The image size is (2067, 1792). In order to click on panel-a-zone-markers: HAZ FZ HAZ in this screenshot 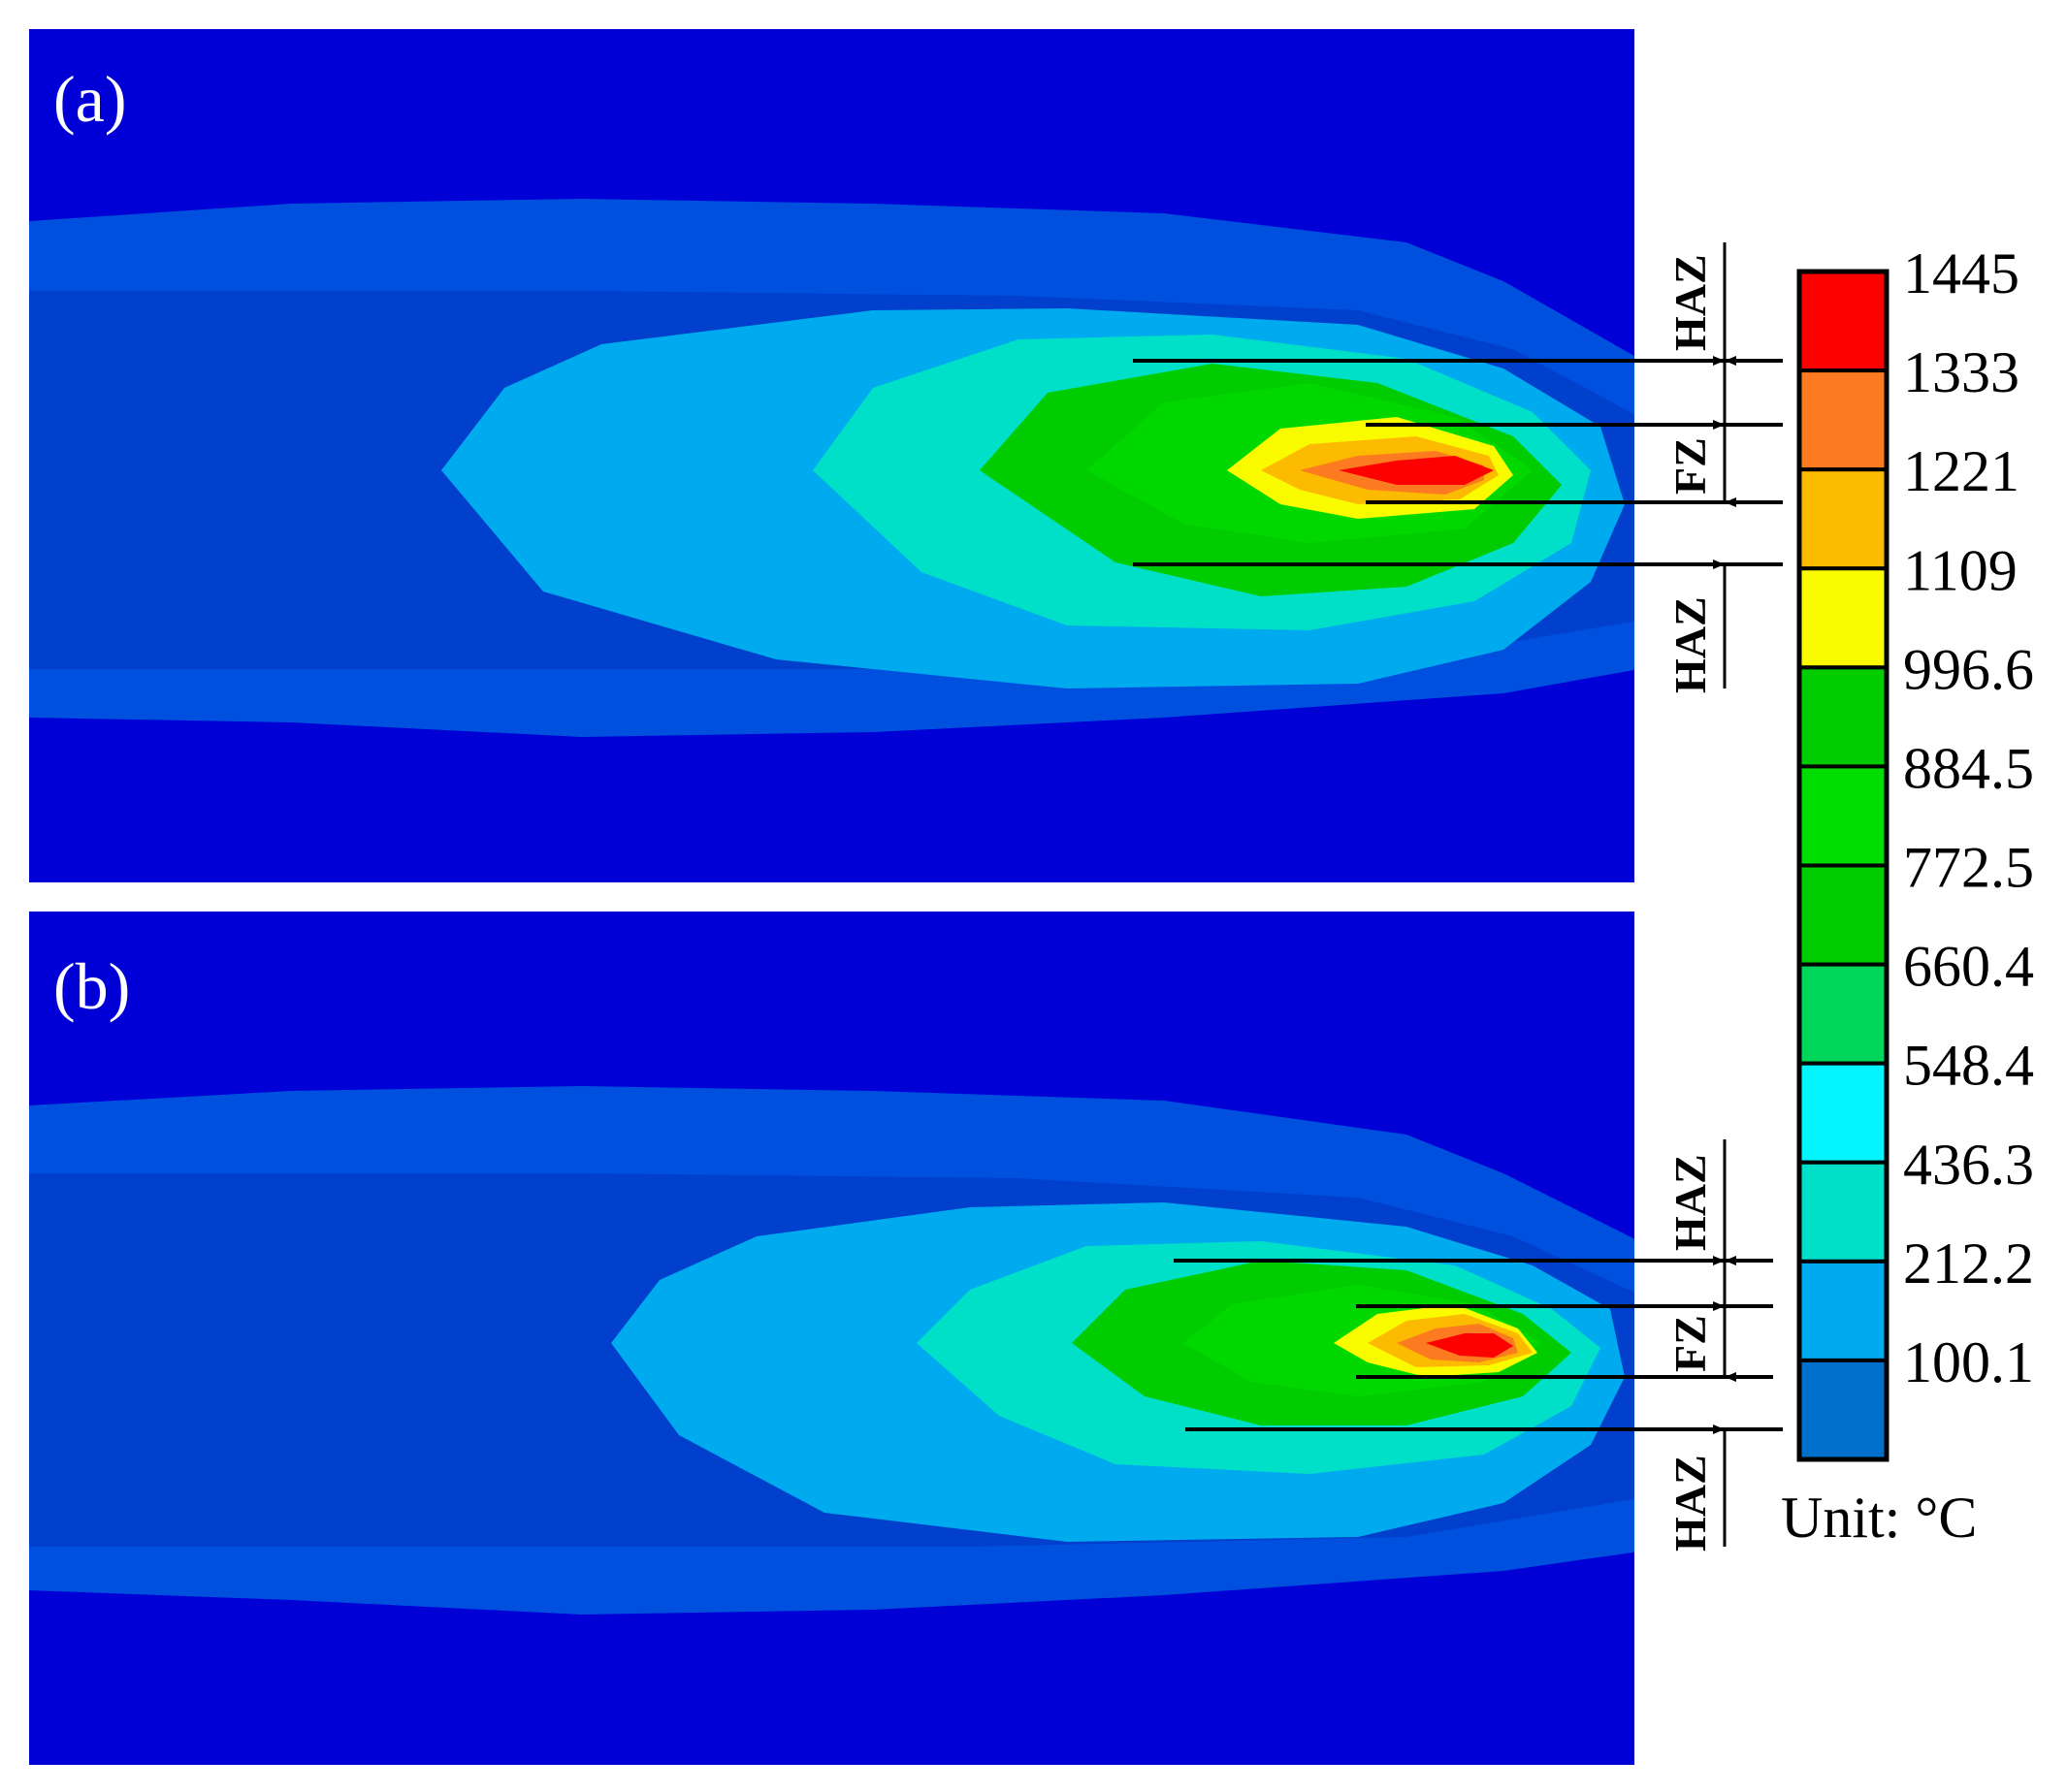, I will do `click(1458, 467)`.